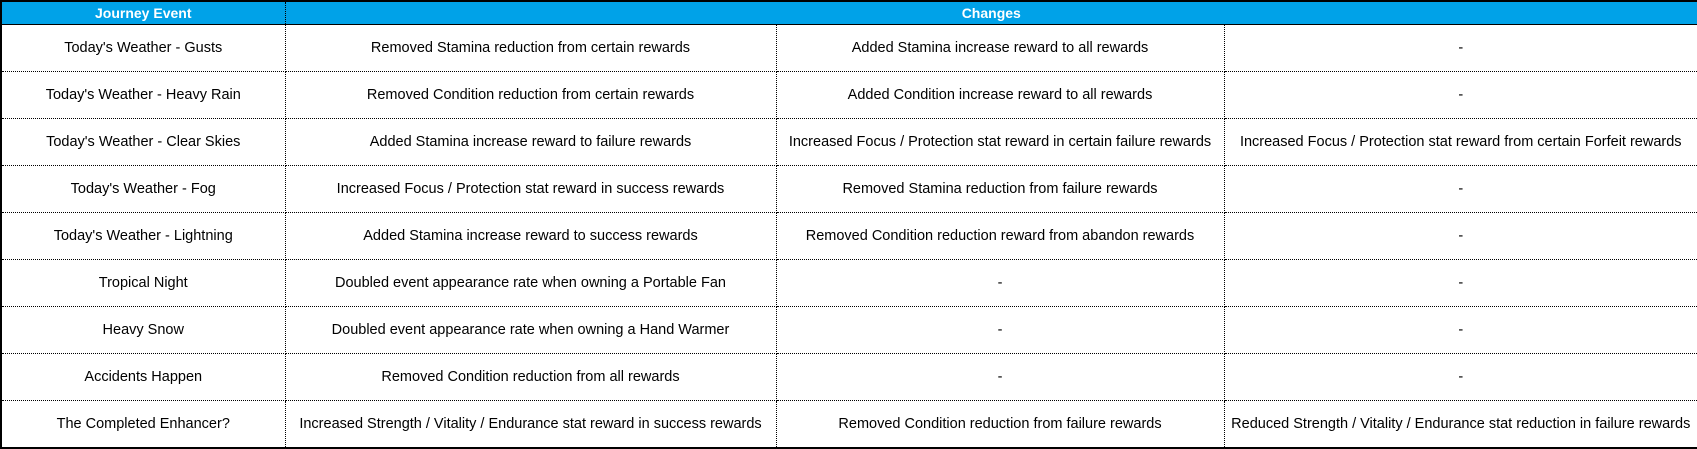  Describe the element at coordinates (143, 48) in the screenshot. I see `event-cell: Today's Weather - Gusts` at that location.